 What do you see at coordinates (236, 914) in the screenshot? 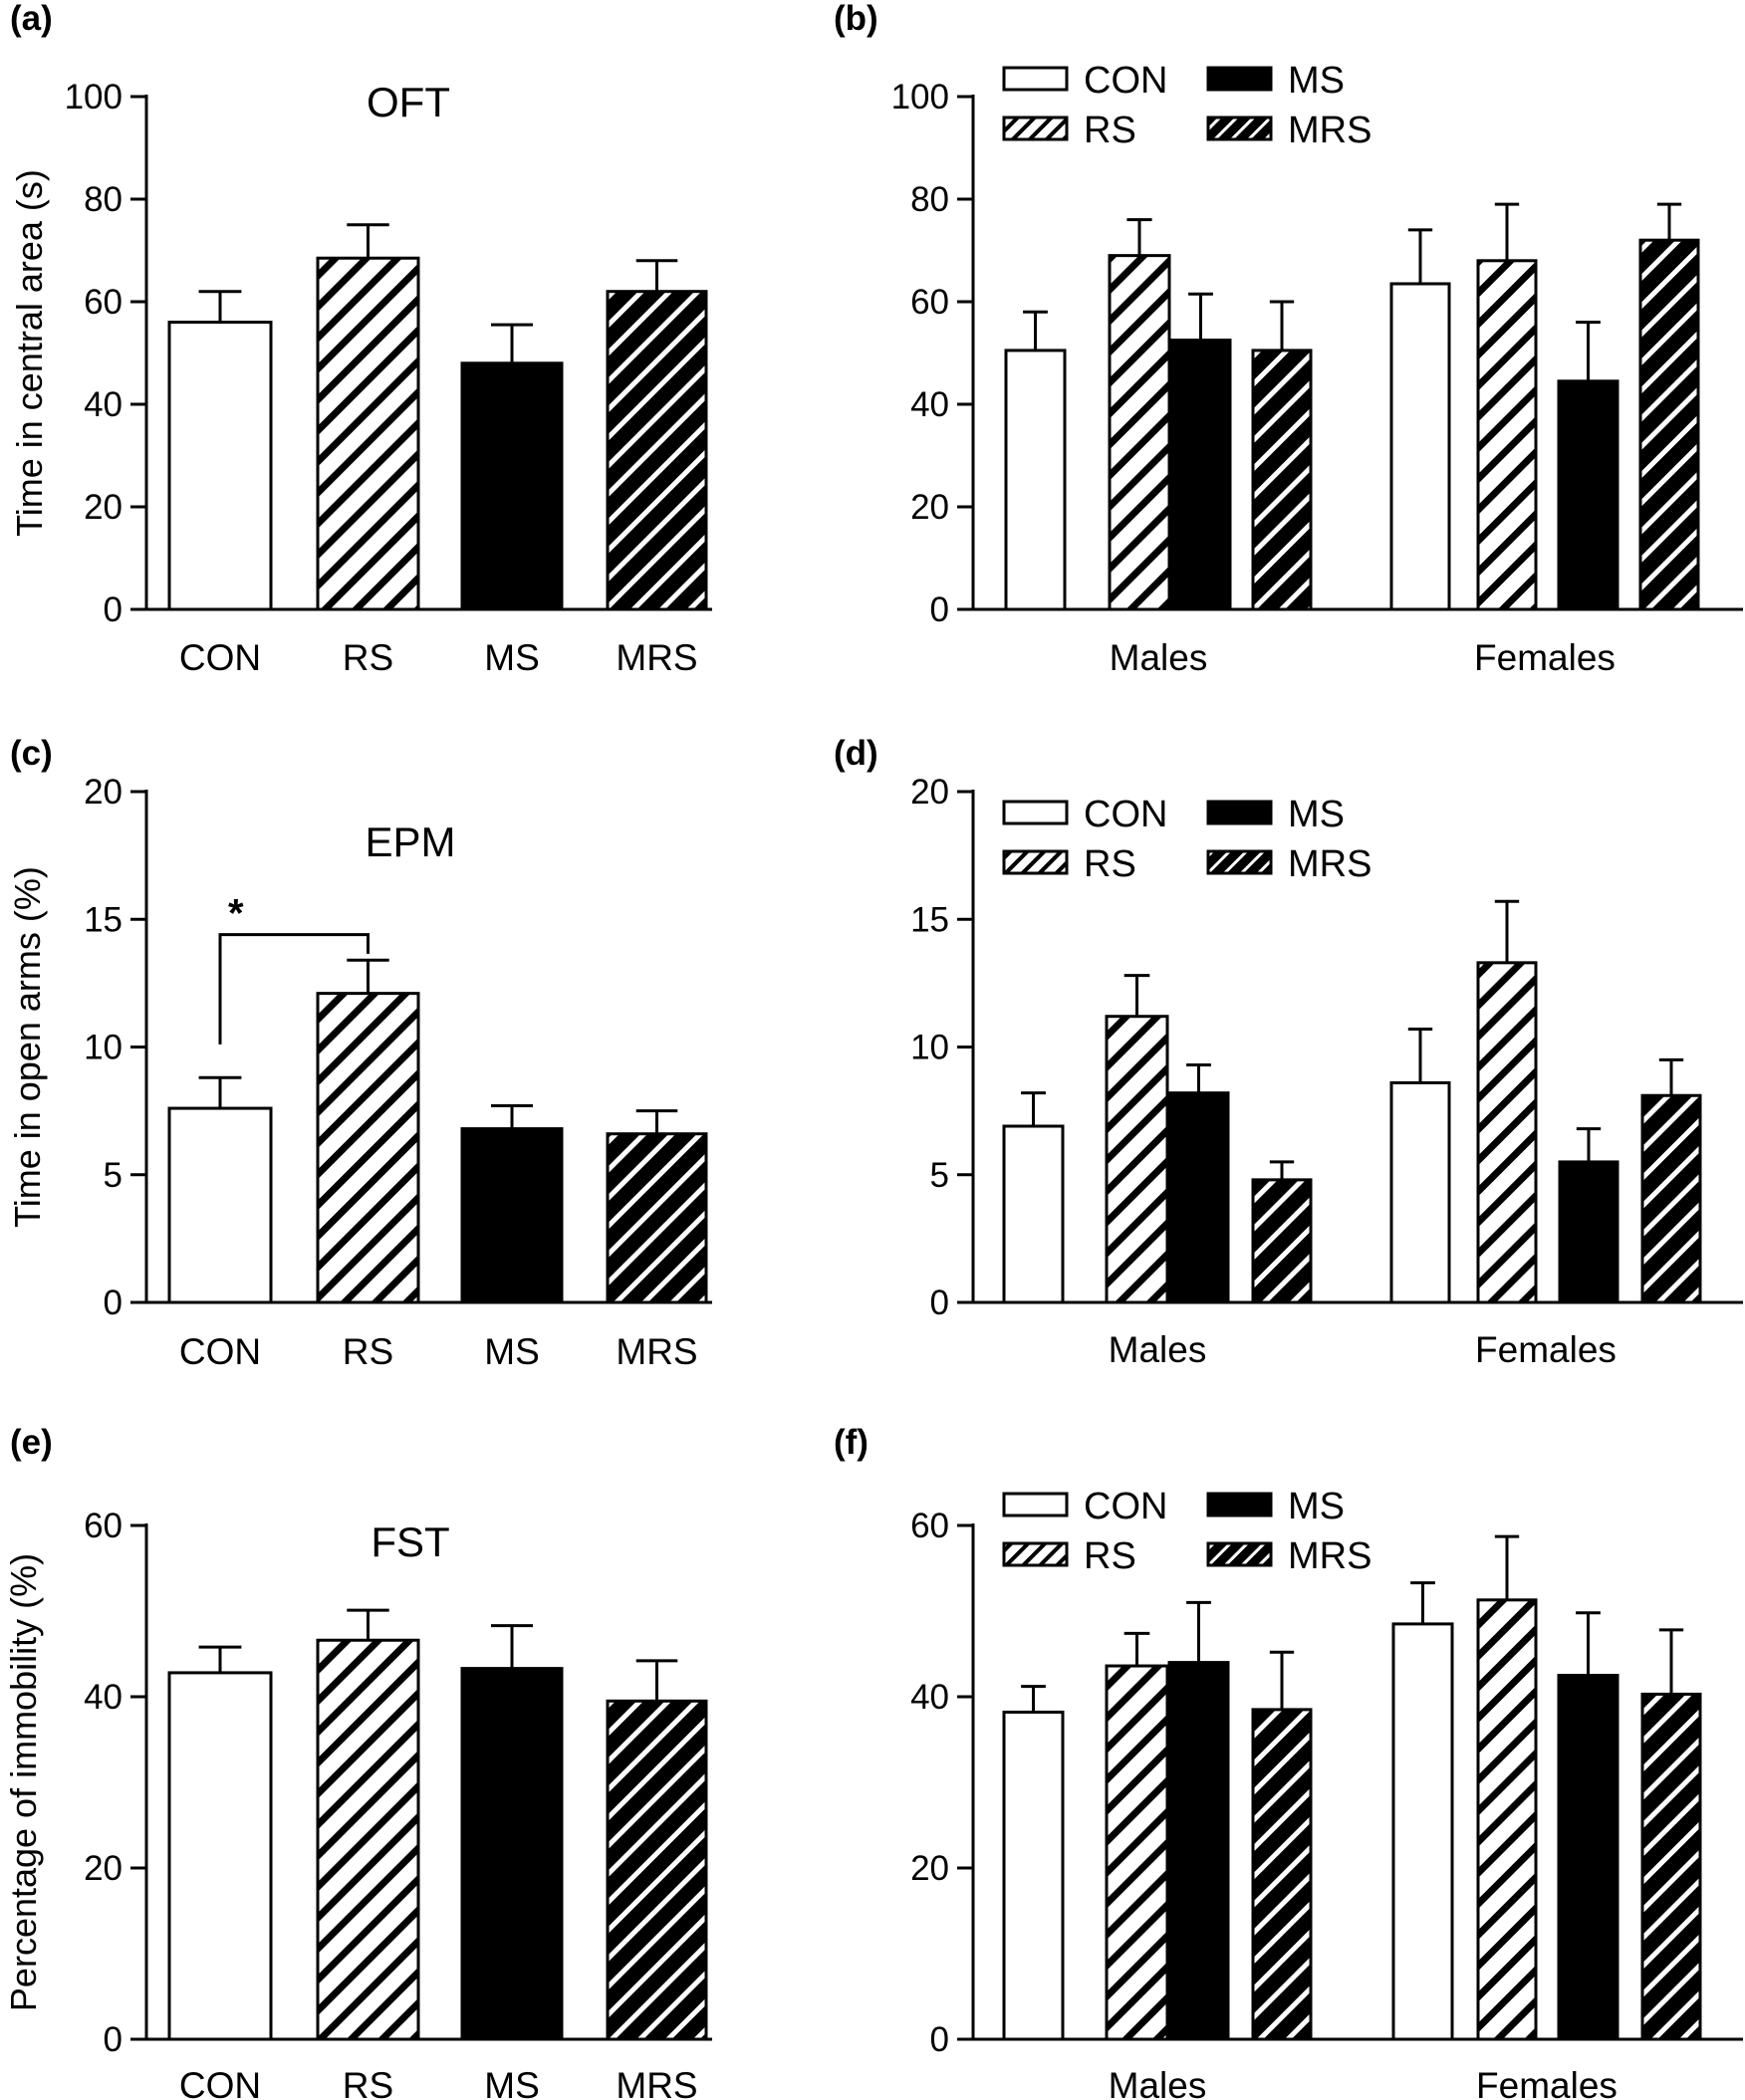
I see `significance-star: *` at bounding box center [236, 914].